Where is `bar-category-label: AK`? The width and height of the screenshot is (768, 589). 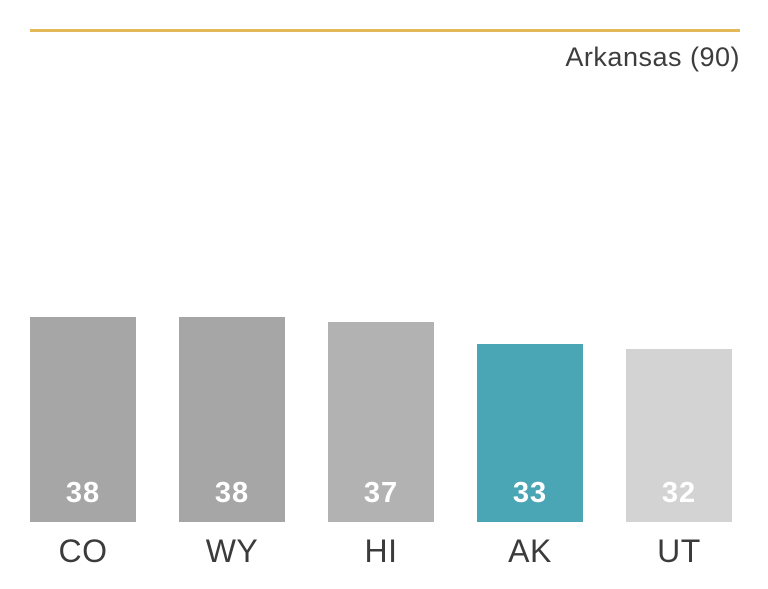 bar-category-label: AK is located at coordinates (530, 551).